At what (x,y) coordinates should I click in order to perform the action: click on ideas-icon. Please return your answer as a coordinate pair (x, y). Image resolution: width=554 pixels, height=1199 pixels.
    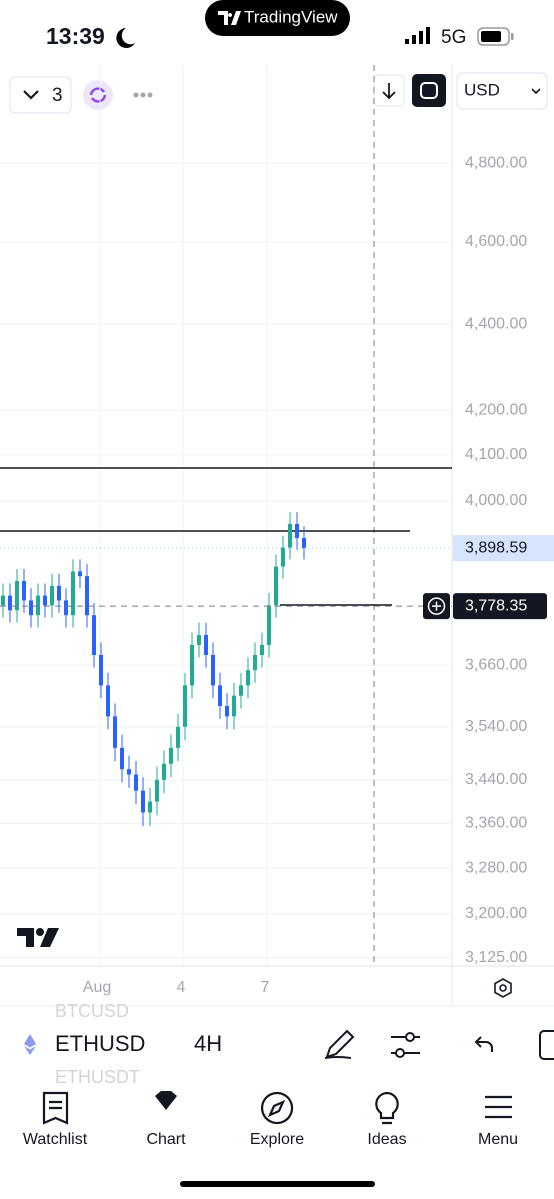
    Looking at the image, I should click on (387, 1108).